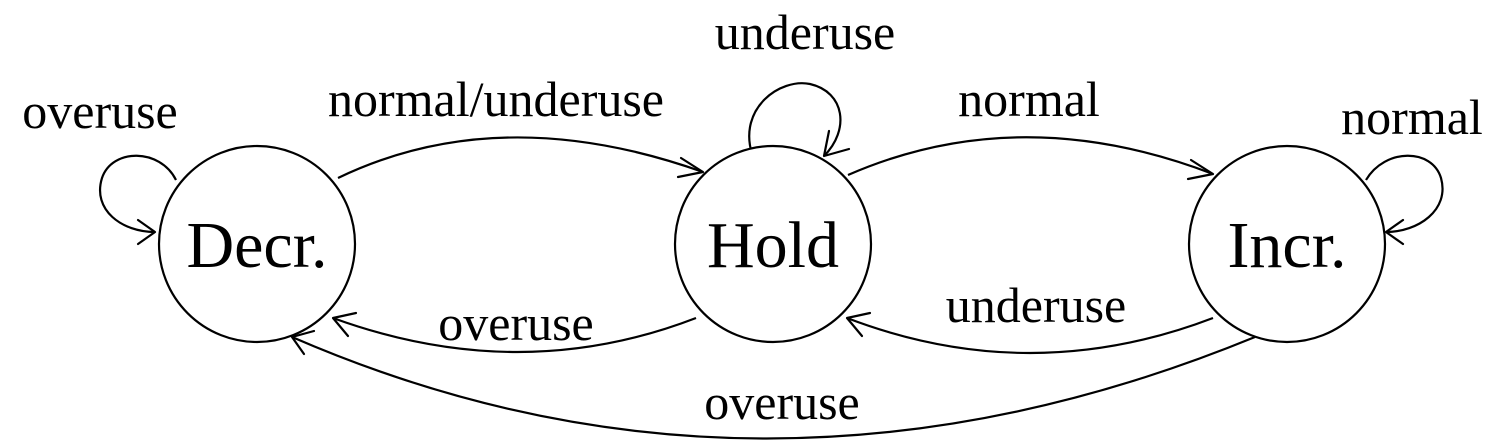  I want to click on hold-to-decrease-edge, so click(514, 335).